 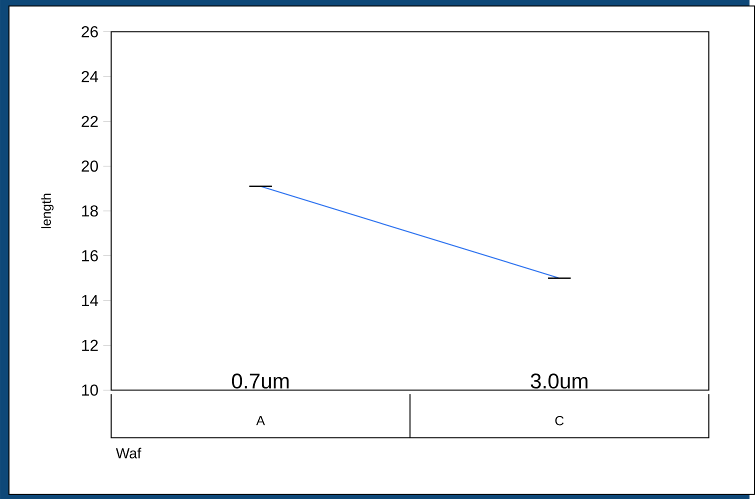 What do you see at coordinates (90, 256) in the screenshot?
I see `y-tick-label: 16` at bounding box center [90, 256].